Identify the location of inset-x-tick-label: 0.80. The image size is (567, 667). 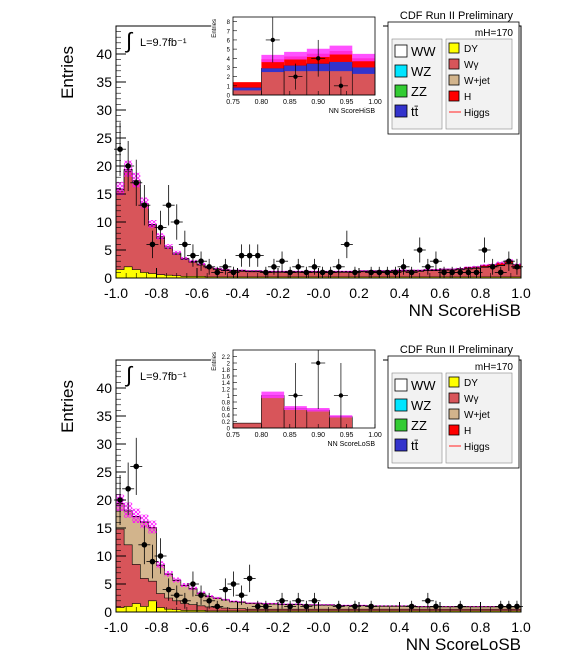
(262, 102).